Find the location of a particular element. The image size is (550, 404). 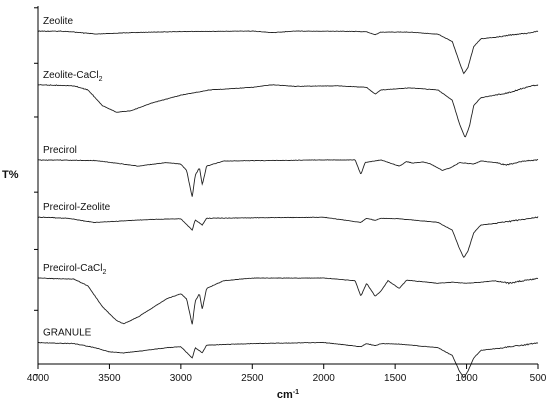

series-label-text: Zeolite is located at coordinates (58, 21).